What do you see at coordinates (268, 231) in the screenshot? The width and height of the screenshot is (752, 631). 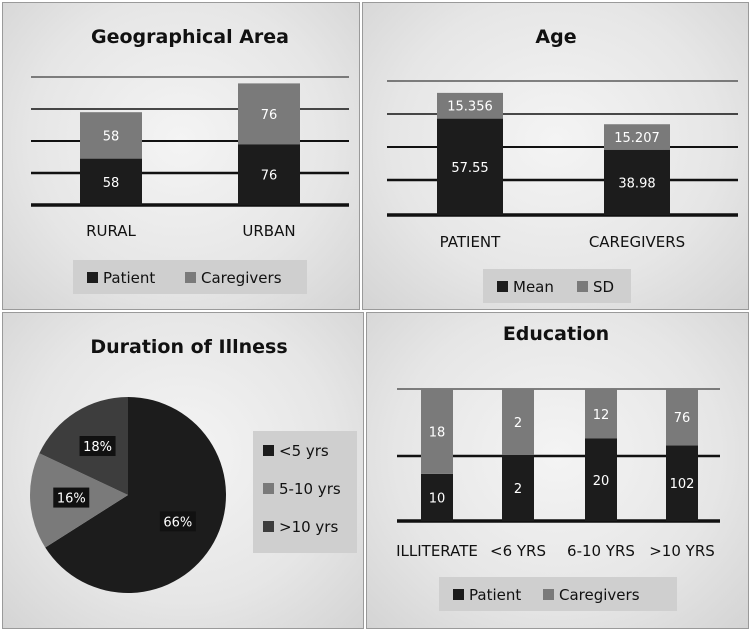 I see `x-tick-label: URBAN` at bounding box center [268, 231].